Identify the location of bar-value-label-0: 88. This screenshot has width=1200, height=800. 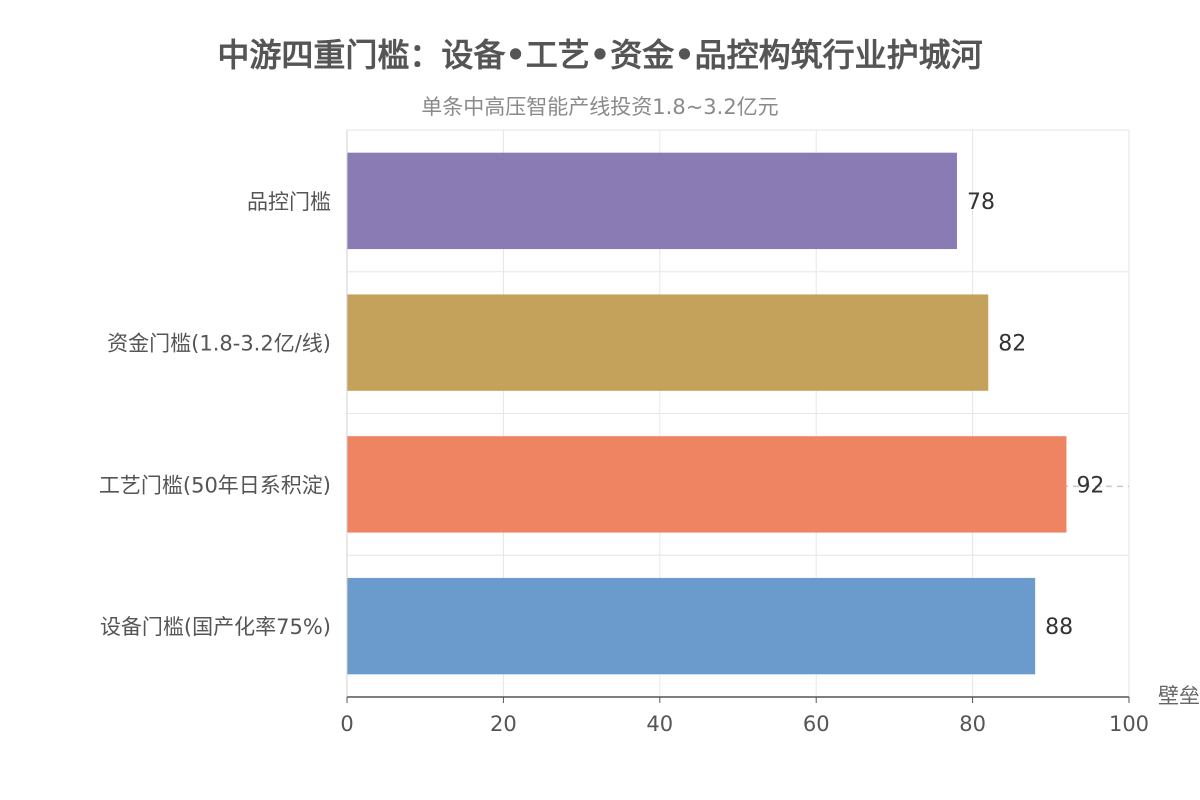
(1059, 627).